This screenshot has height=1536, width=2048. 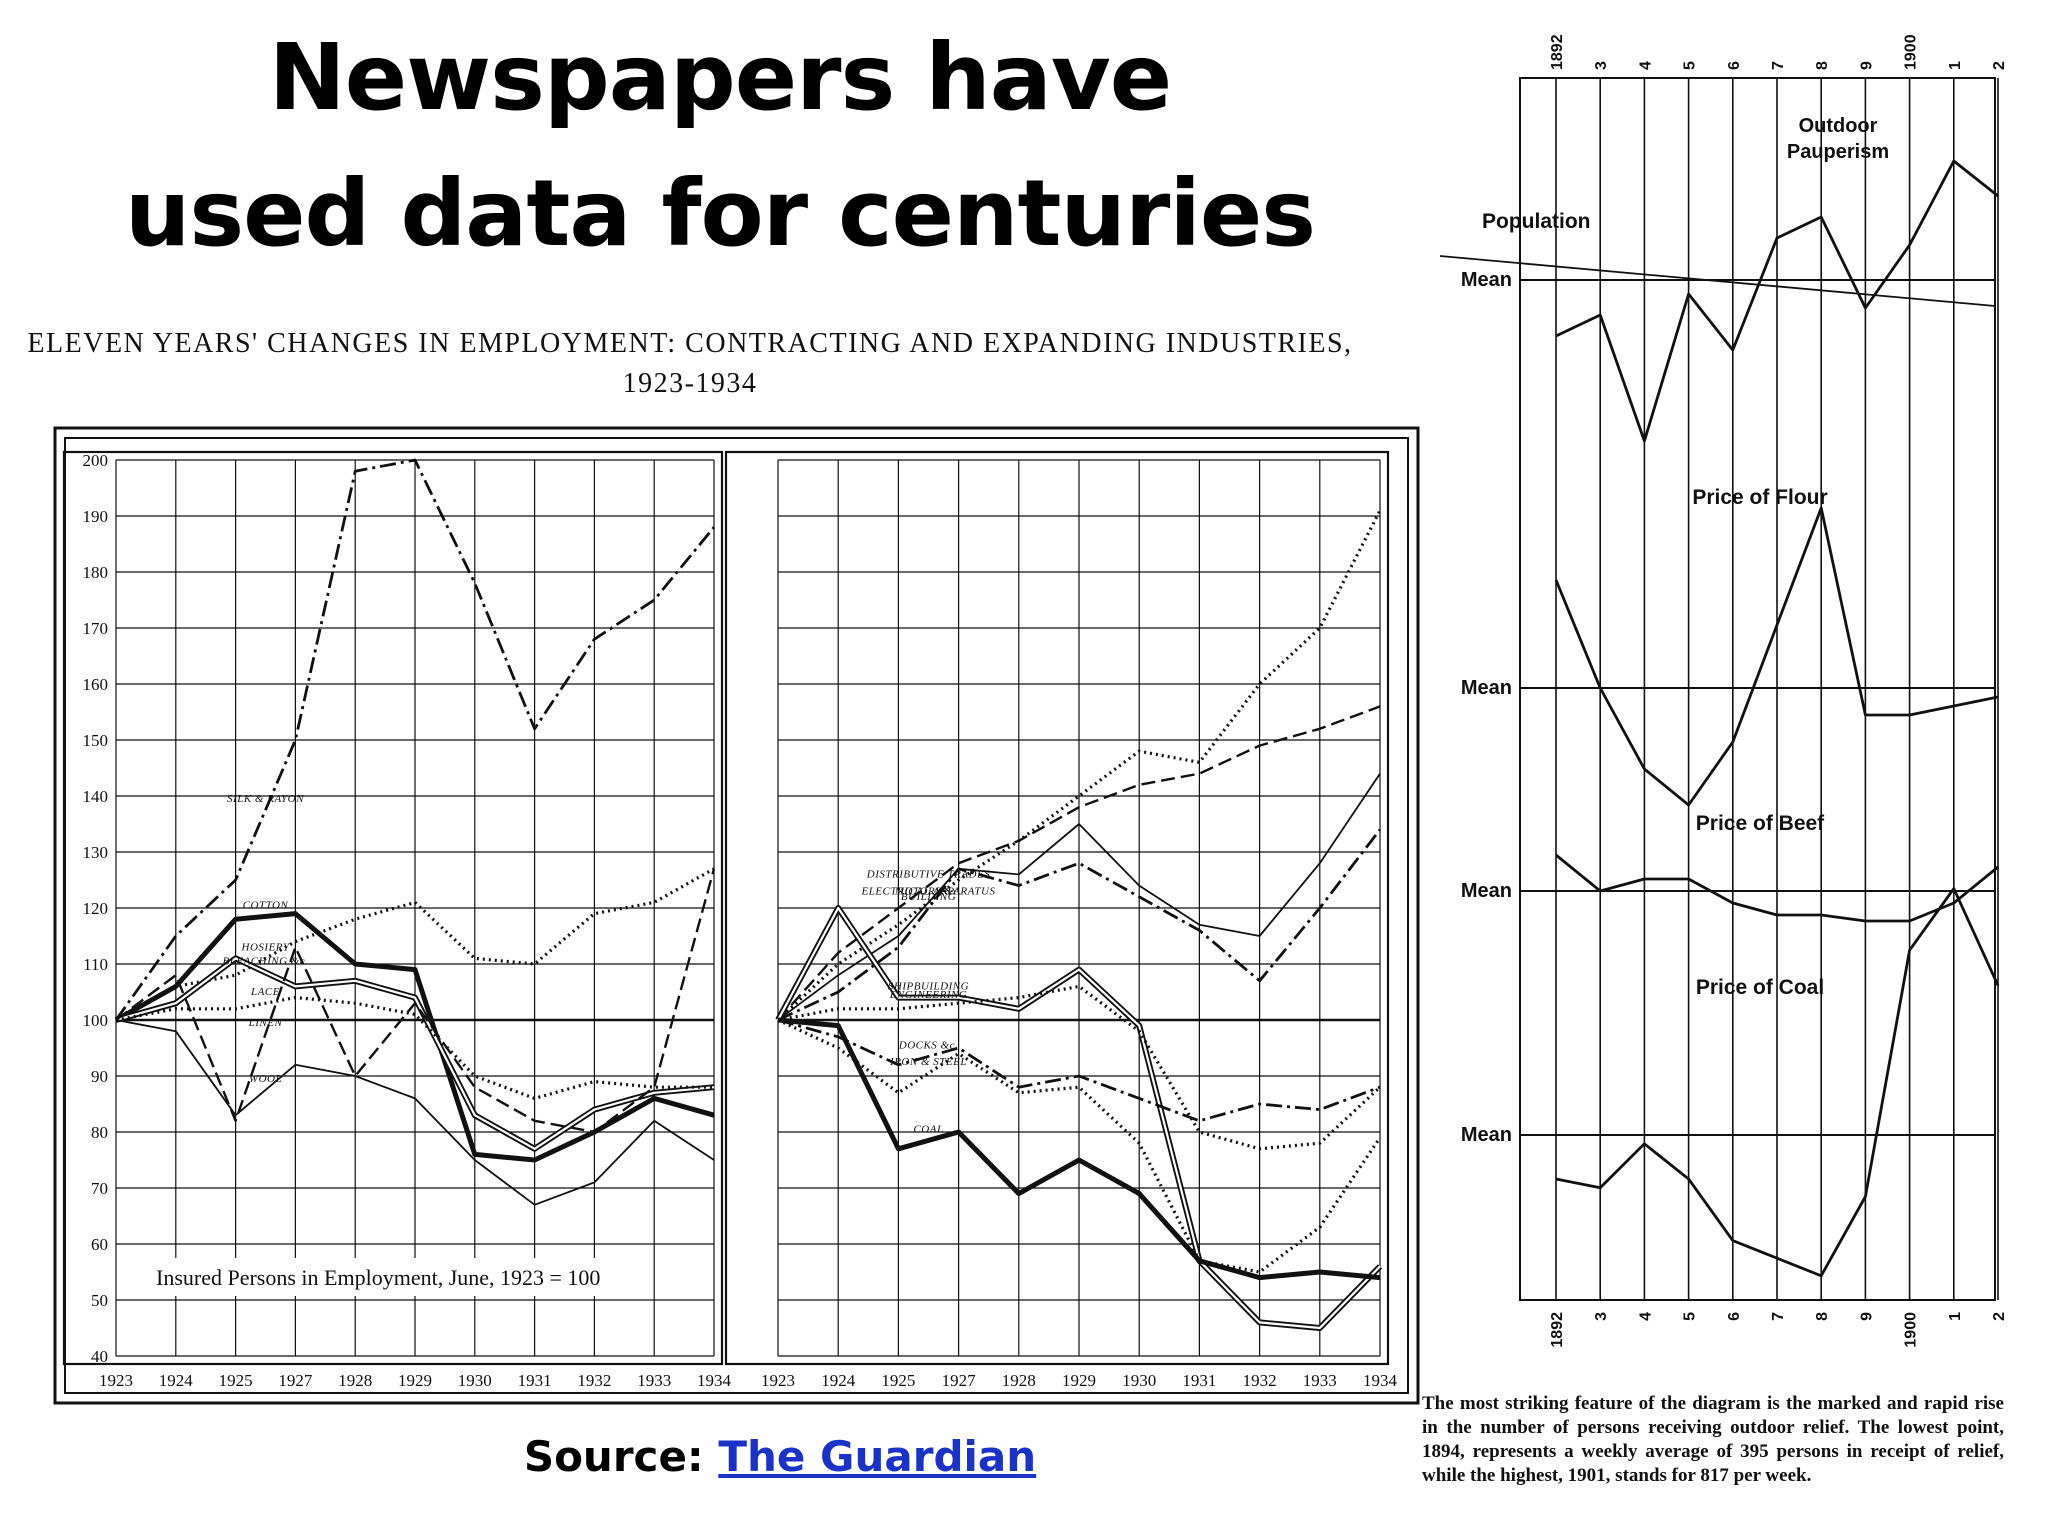 I want to click on y-tick-label: 160, so click(x=96, y=684).